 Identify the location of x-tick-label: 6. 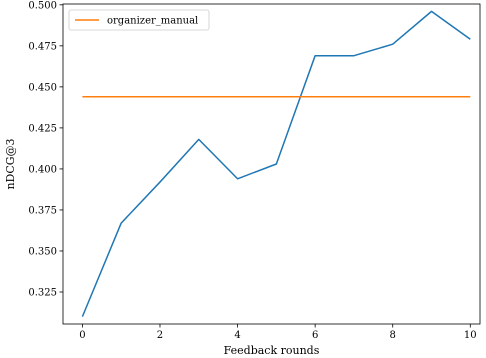
(315, 335).